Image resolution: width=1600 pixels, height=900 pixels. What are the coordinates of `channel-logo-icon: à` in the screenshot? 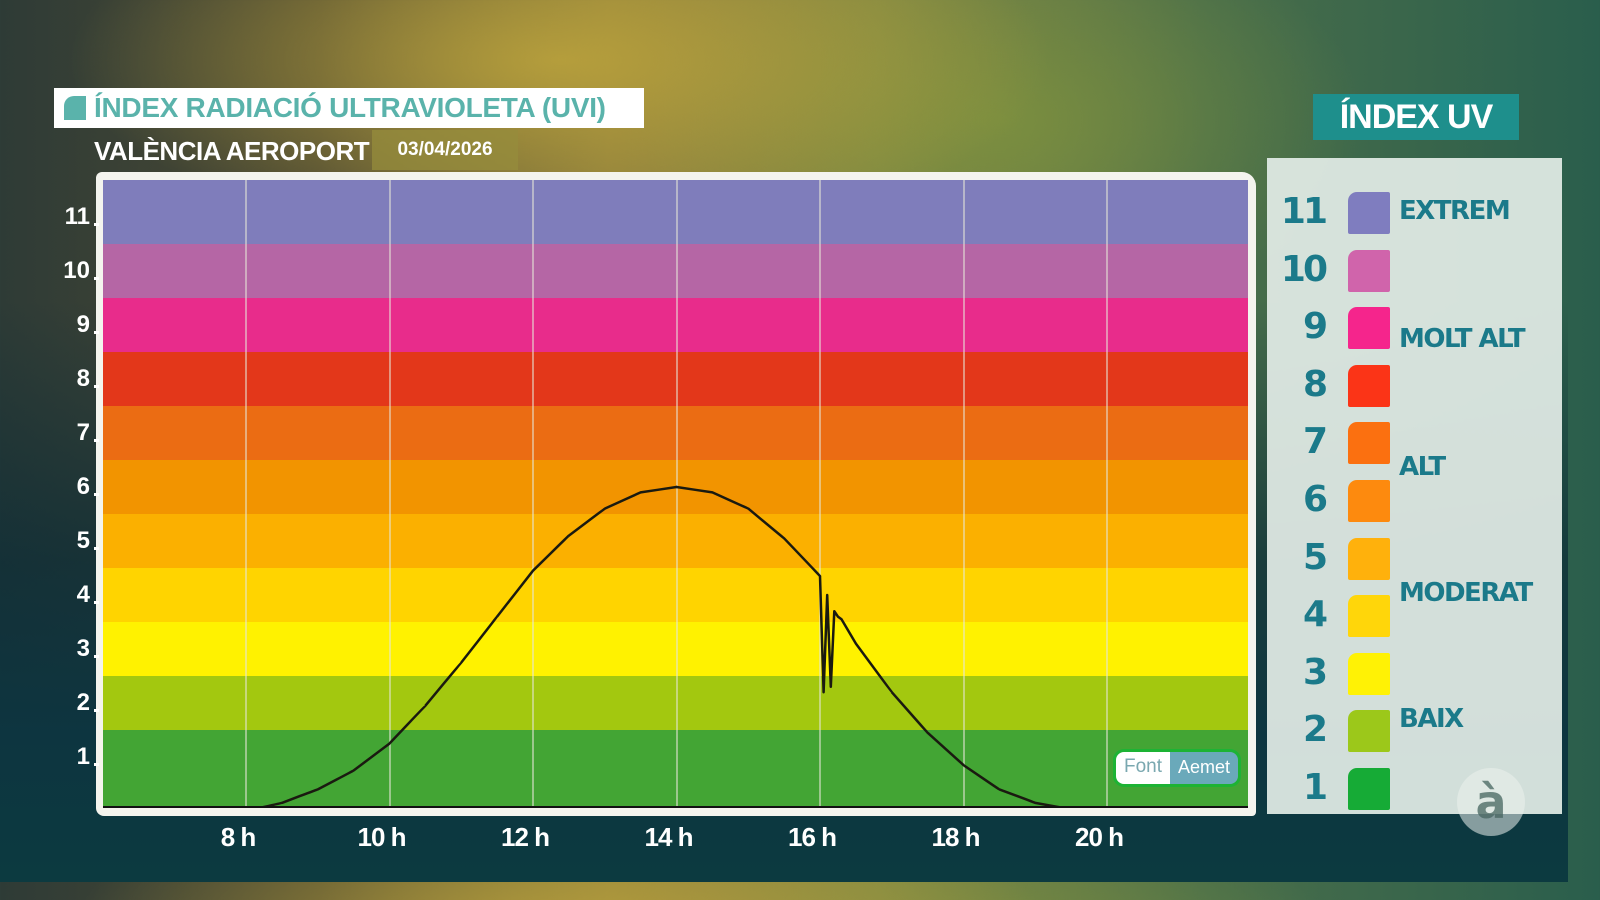 It's located at (1491, 802).